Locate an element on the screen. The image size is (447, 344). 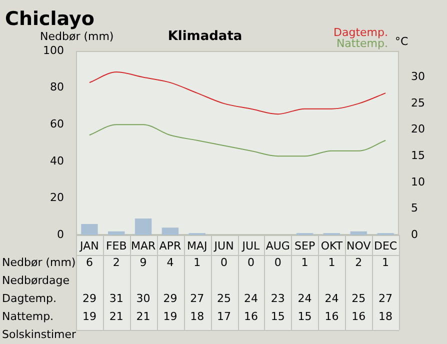
y2-tick-label: 25 is located at coordinates (418, 103).